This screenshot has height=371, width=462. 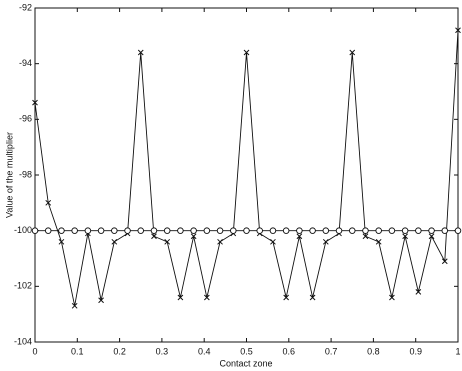 I want to click on x-tick-label: 0.5, so click(x=246, y=351).